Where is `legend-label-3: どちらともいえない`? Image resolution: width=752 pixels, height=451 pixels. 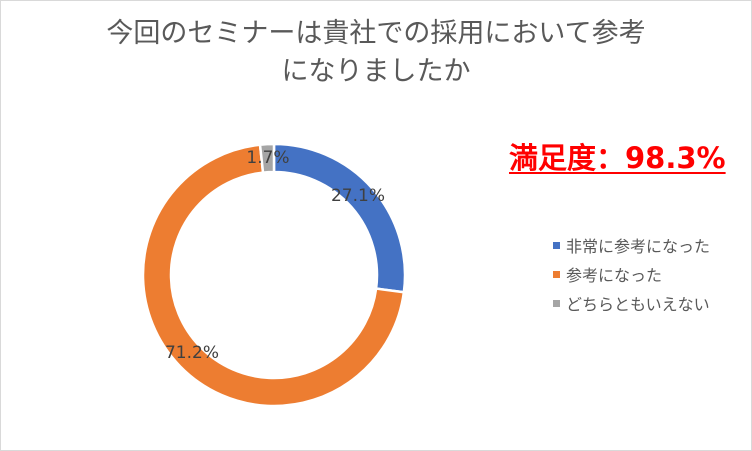 legend-label-3: どちらともいえない is located at coordinates (638, 304).